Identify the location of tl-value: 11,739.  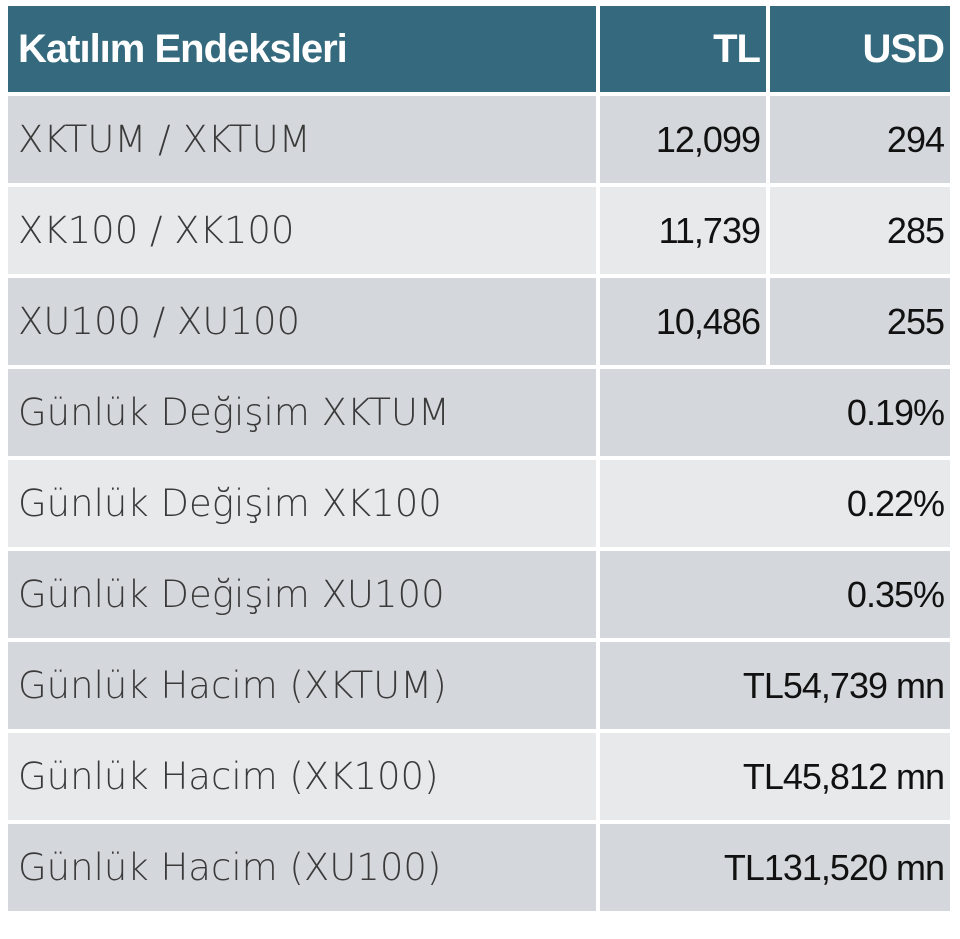
(683, 230).